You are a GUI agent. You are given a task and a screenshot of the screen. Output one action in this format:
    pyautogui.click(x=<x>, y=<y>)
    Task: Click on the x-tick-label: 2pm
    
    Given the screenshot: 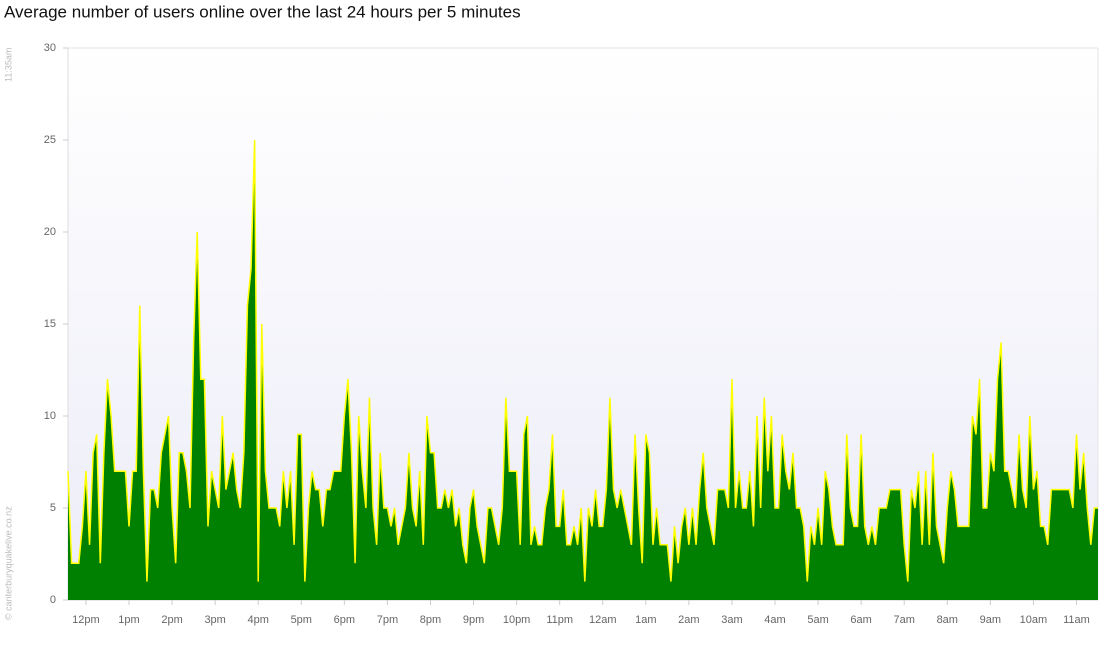 What is the action you would take?
    pyautogui.click(x=171, y=620)
    